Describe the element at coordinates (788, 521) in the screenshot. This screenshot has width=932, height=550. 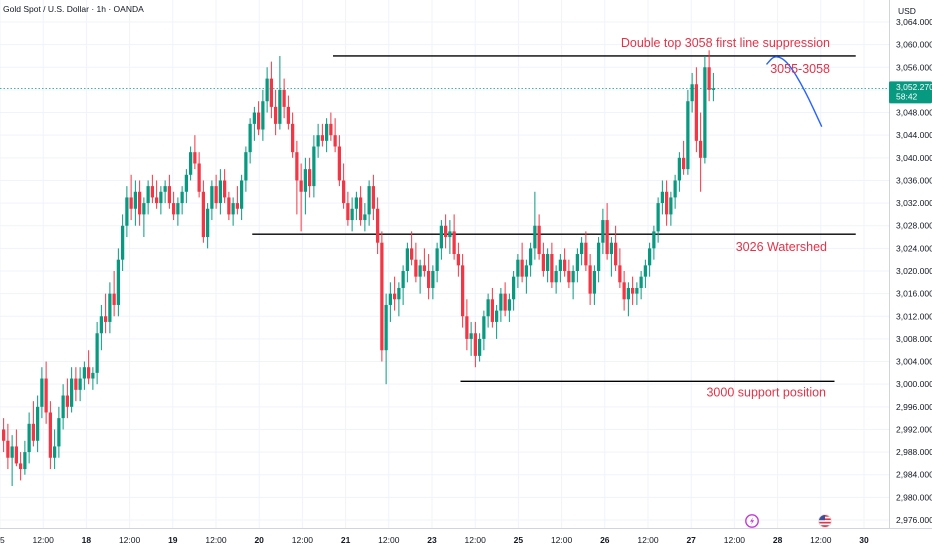
I see `event-markers` at that location.